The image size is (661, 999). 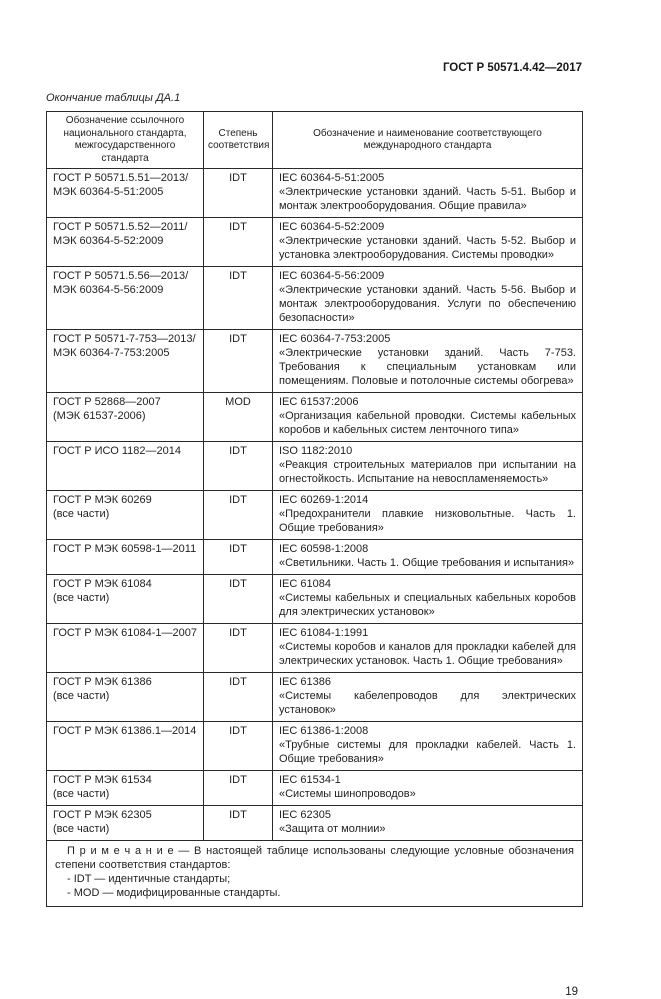 I want to click on note-item-mod: - MOD — модифицированные стандарты., so click(x=174, y=893).